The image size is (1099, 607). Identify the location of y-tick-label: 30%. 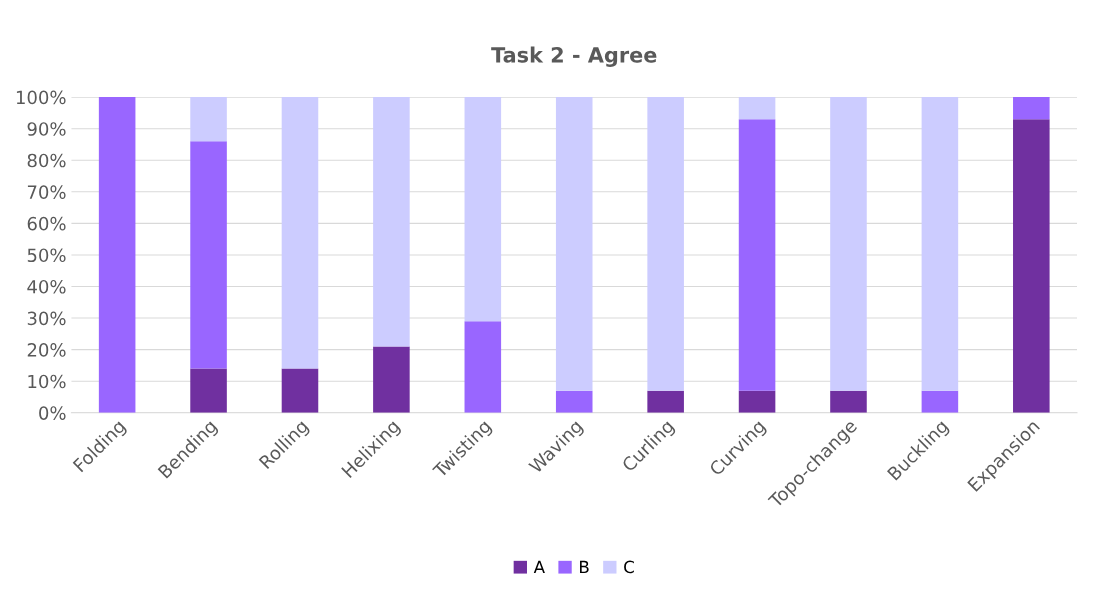
(46, 318).